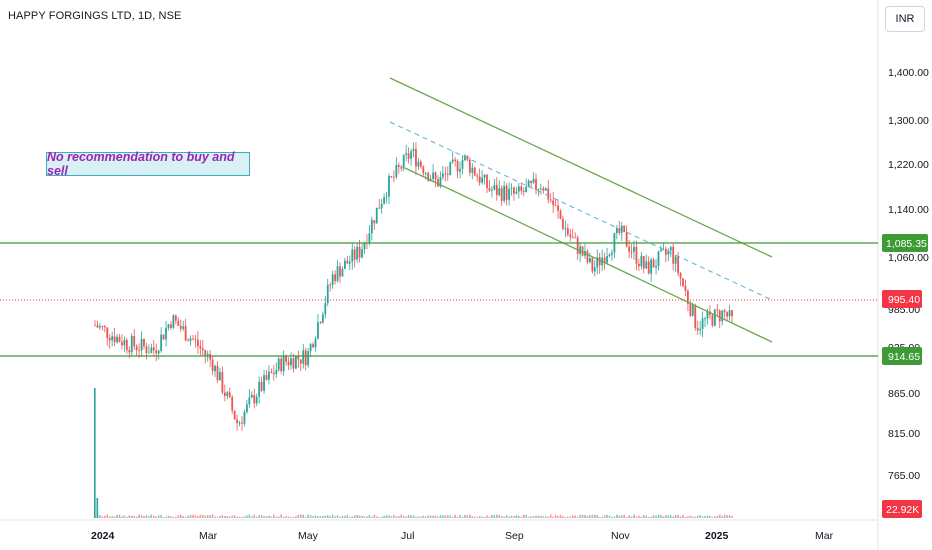 This screenshot has height=550, width=932. I want to click on mid-channel-dashed-line, so click(581, 211).